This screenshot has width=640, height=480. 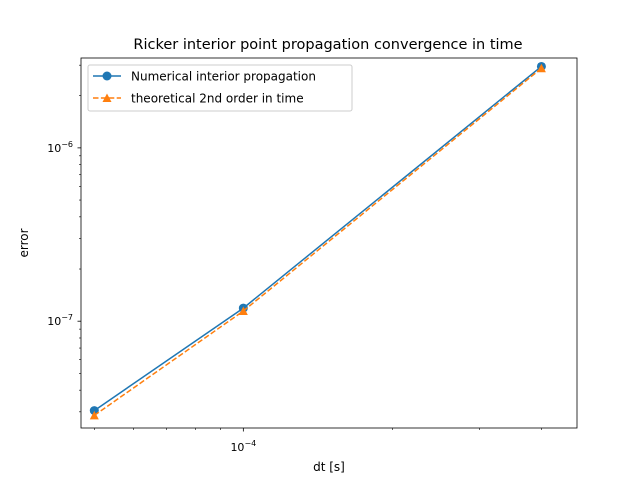 I want to click on series-0-point, so click(x=94, y=411).